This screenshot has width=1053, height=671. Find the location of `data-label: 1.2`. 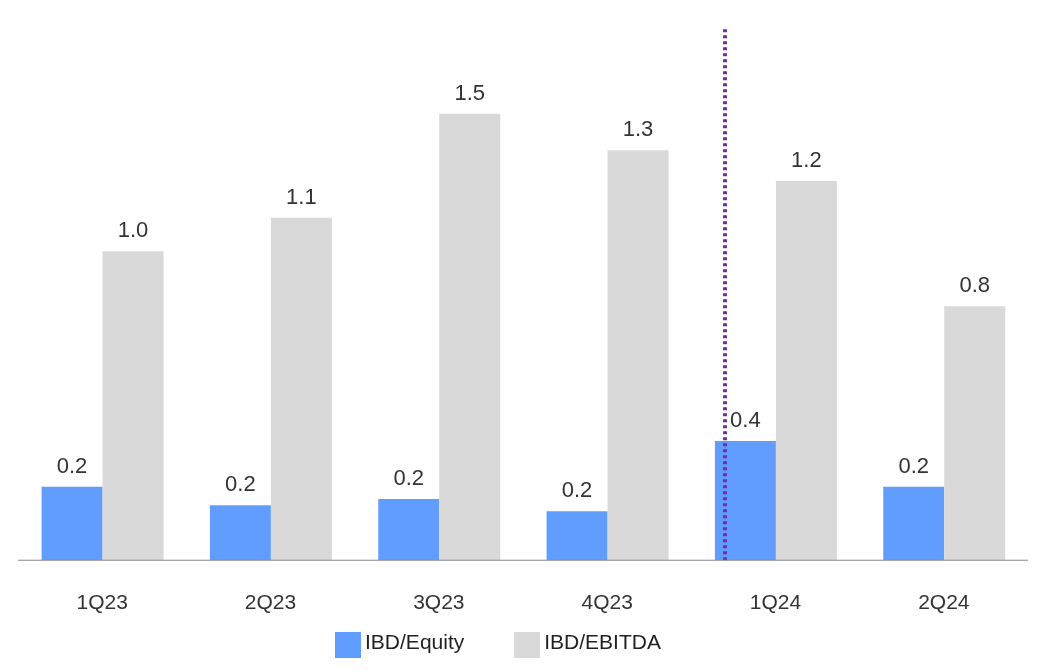

data-label: 1.2 is located at coordinates (806, 159).